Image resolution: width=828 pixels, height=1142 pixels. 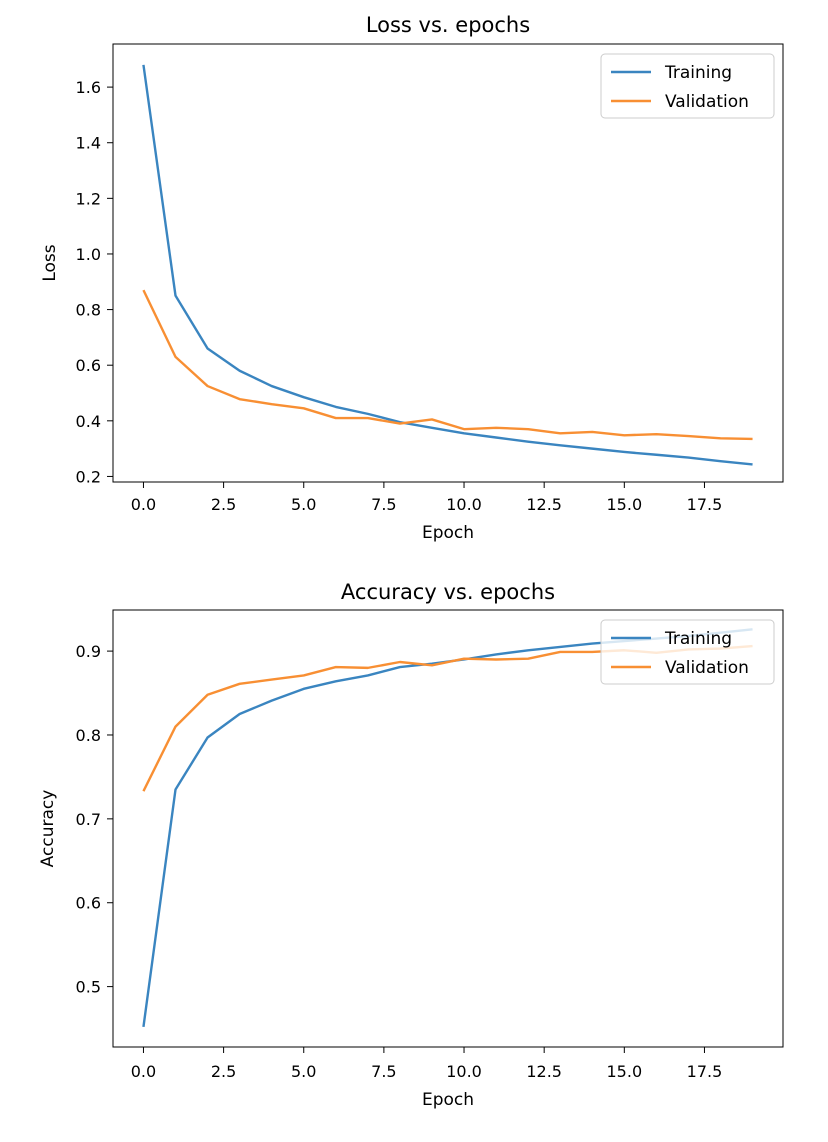 What do you see at coordinates (88, 254) in the screenshot?
I see `y-tick-label: 1.0` at bounding box center [88, 254].